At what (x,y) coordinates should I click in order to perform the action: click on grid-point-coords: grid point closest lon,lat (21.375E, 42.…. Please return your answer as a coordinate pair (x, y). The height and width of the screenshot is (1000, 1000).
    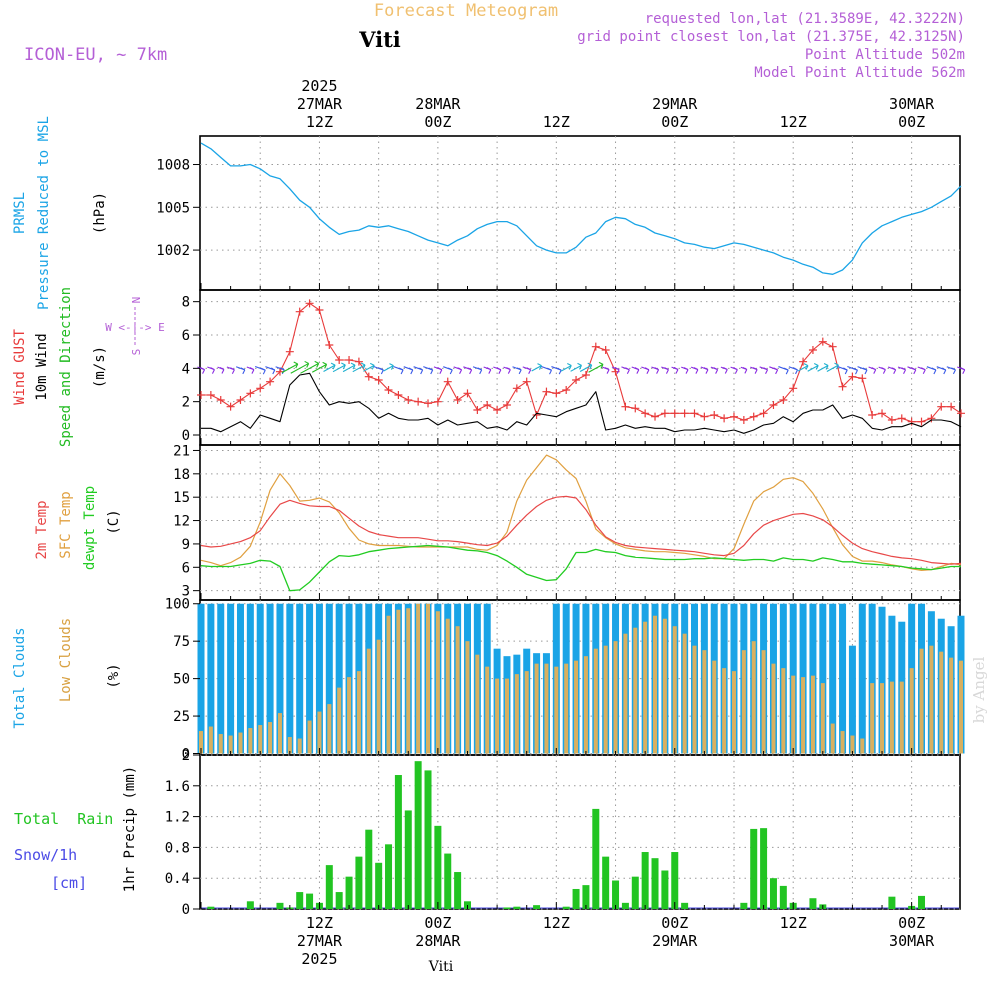
    Looking at the image, I should click on (771, 37).